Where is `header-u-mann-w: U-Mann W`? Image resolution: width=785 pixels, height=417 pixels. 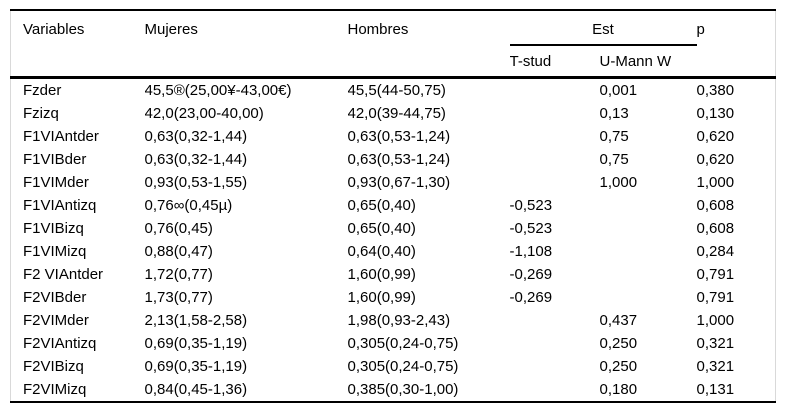
header-u-mann-w: U-Mann W is located at coordinates (635, 61).